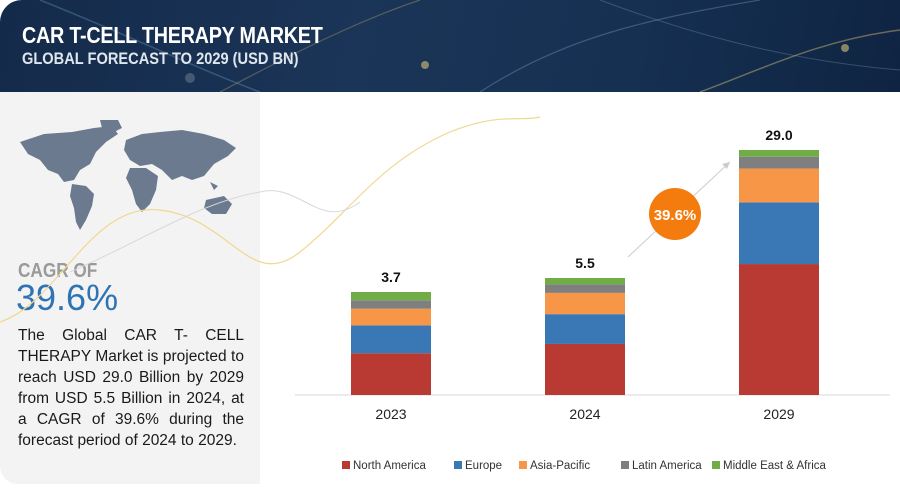 The image size is (900, 489). Describe the element at coordinates (778, 414) in the screenshot. I see `x-tick-label-2029: 2029` at that location.